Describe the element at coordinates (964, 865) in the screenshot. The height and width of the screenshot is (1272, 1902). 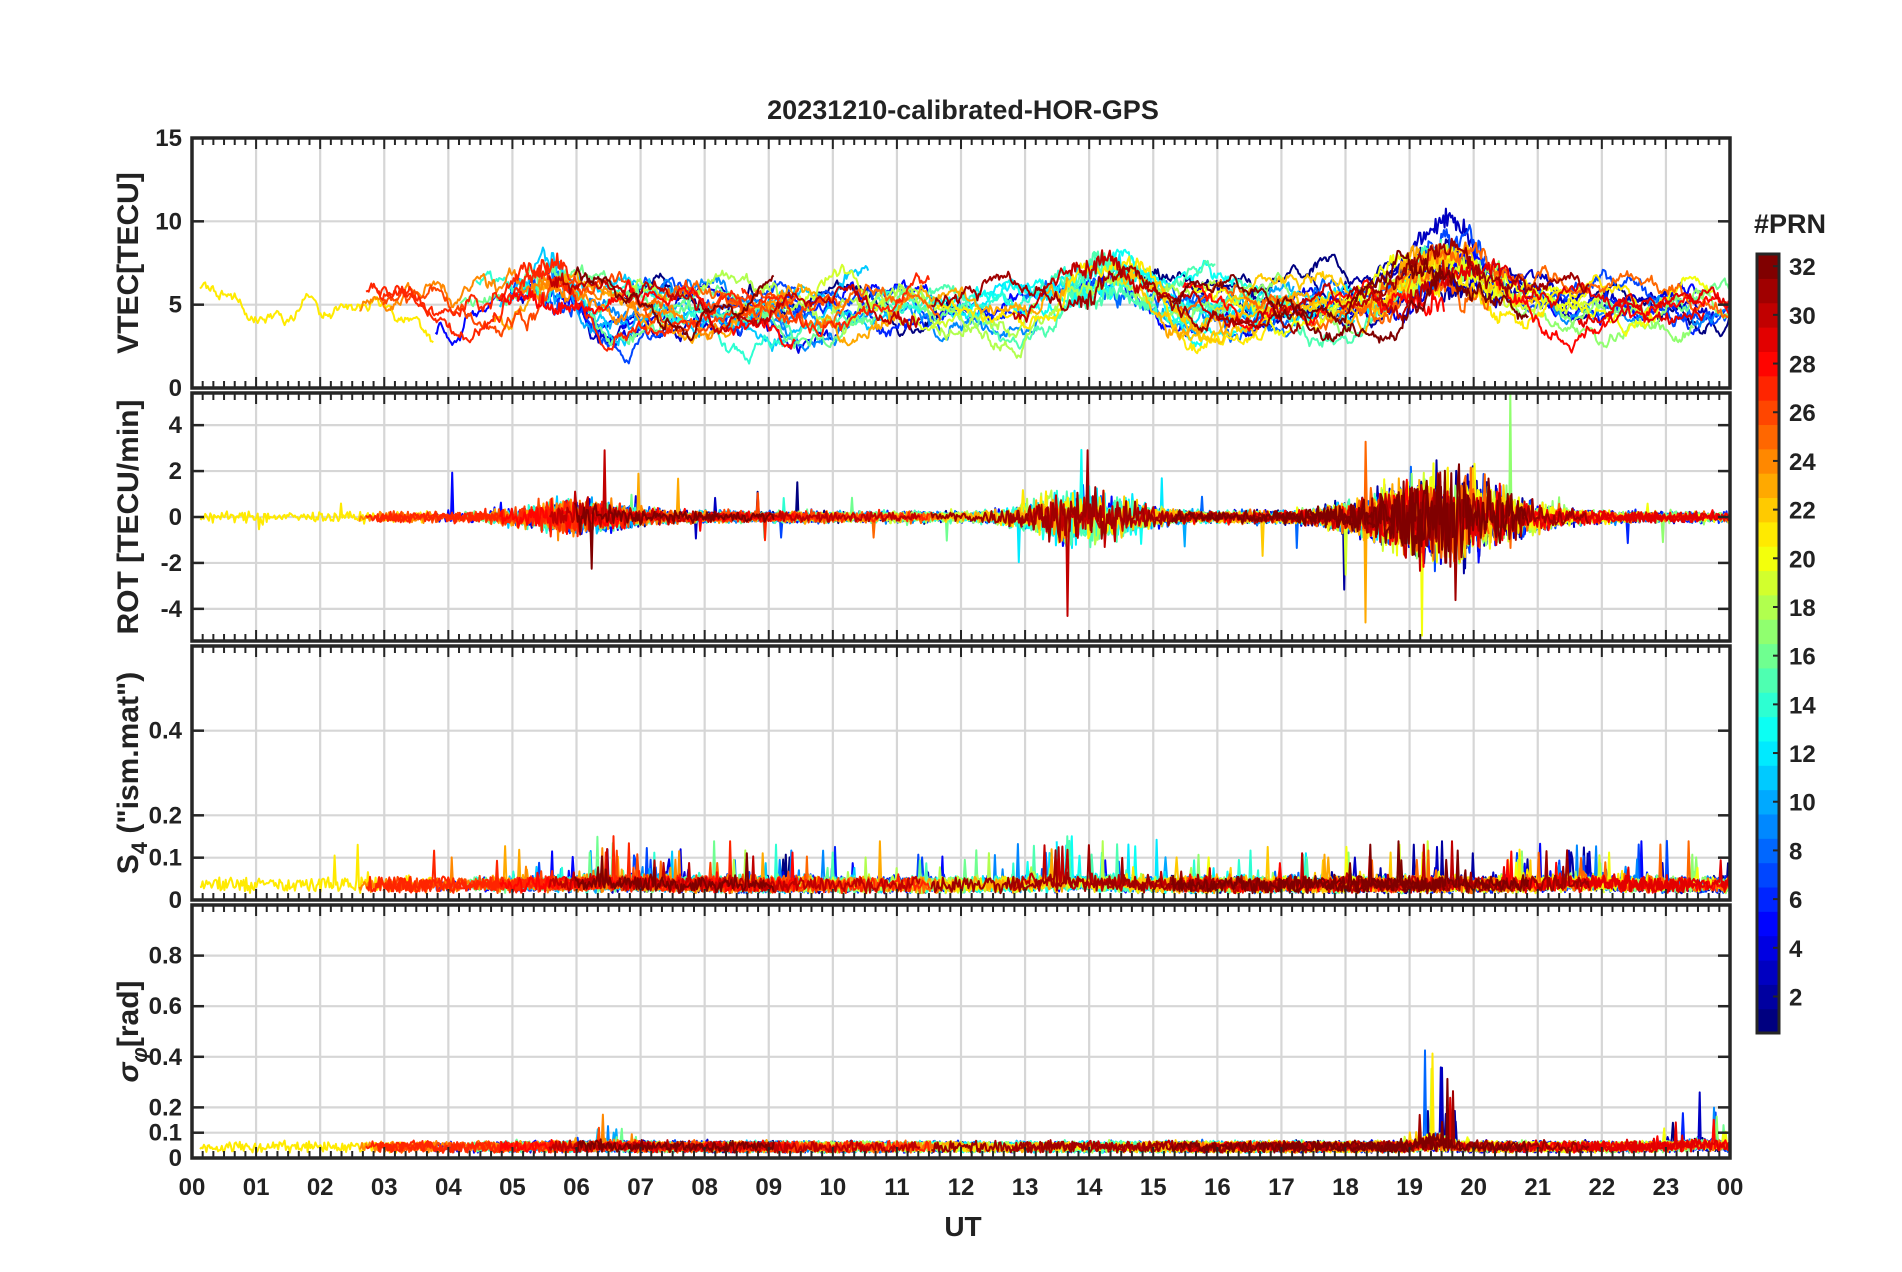
I see `series-lines` at that location.